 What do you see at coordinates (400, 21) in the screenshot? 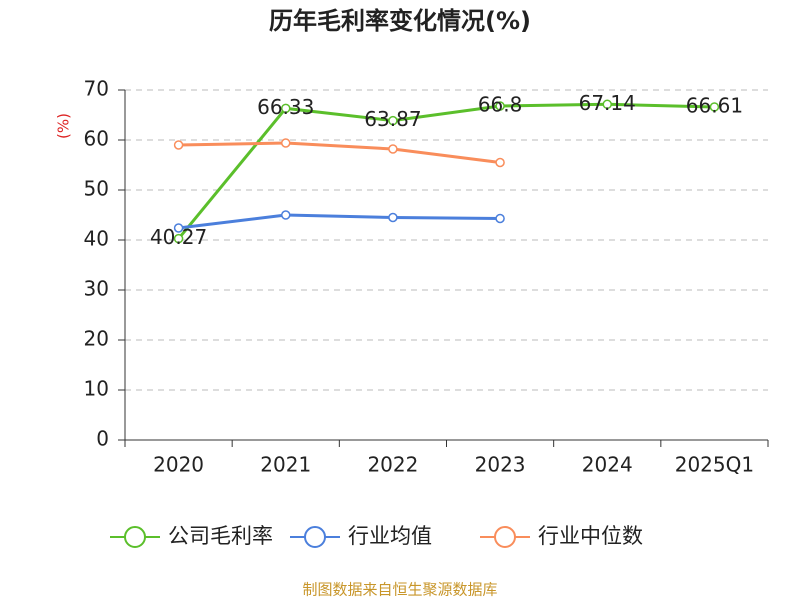
I see `chart-title: 历年毛利率变化情况(%)` at bounding box center [400, 21].